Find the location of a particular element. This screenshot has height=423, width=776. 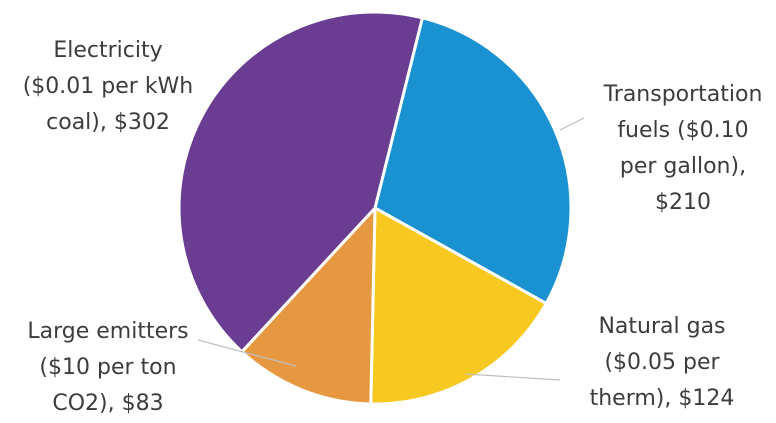

slice-label-line: Large emitters is located at coordinates (107, 331).